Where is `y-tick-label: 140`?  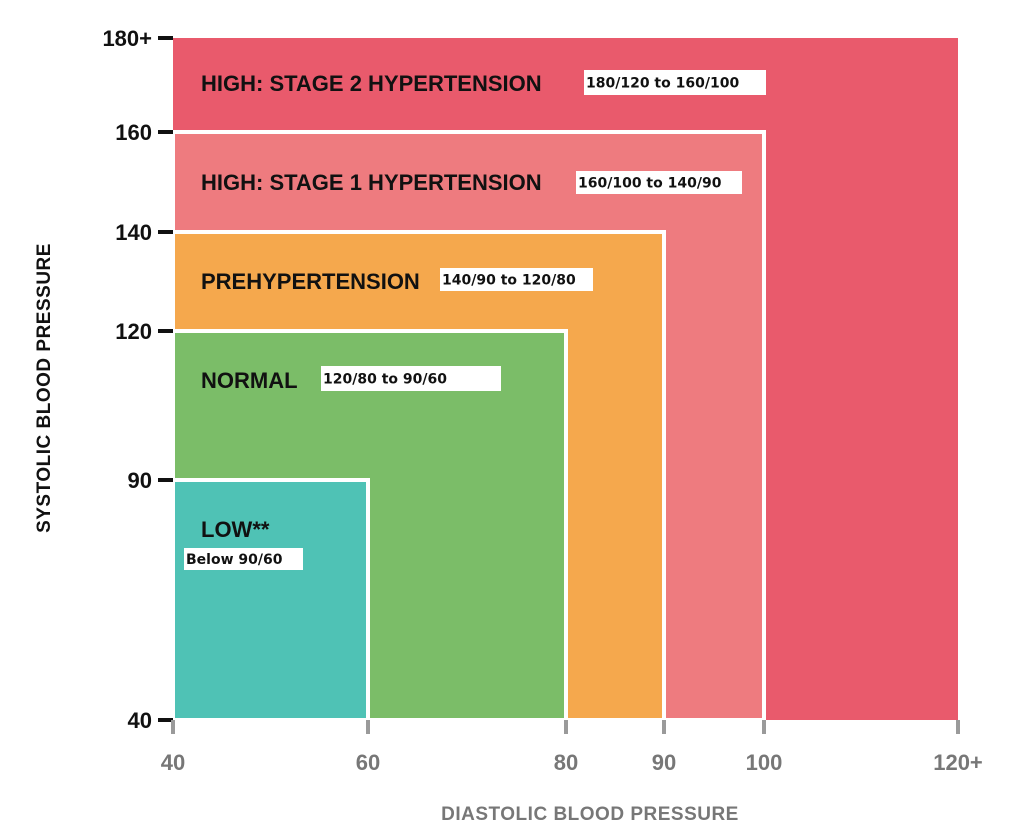 y-tick-label: 140 is located at coordinates (133, 232).